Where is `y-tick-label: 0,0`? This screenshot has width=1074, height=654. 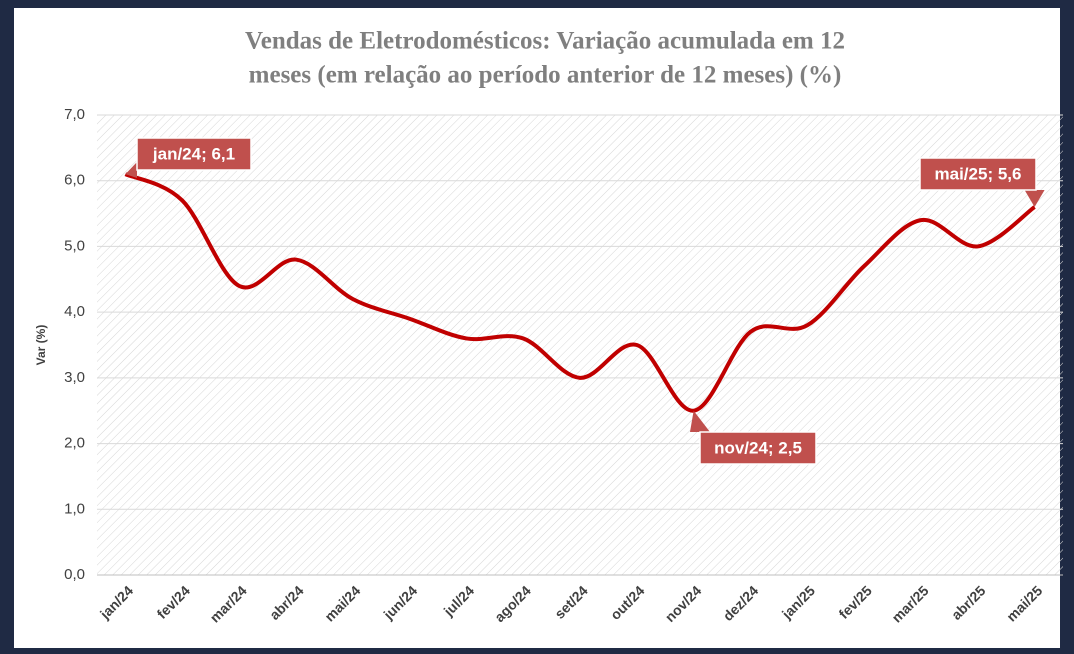
y-tick-label: 0,0 is located at coordinates (74, 574).